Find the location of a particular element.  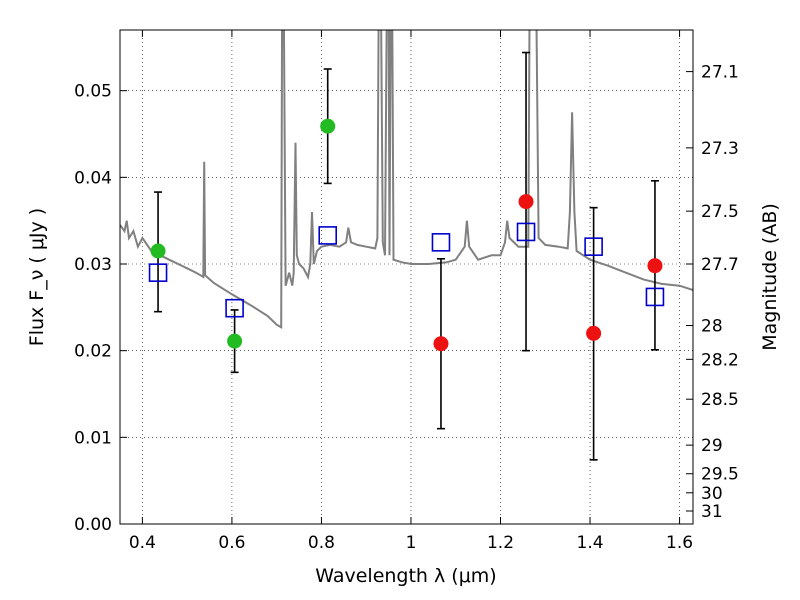

y-tick-label: 0.00 is located at coordinates (93, 525).